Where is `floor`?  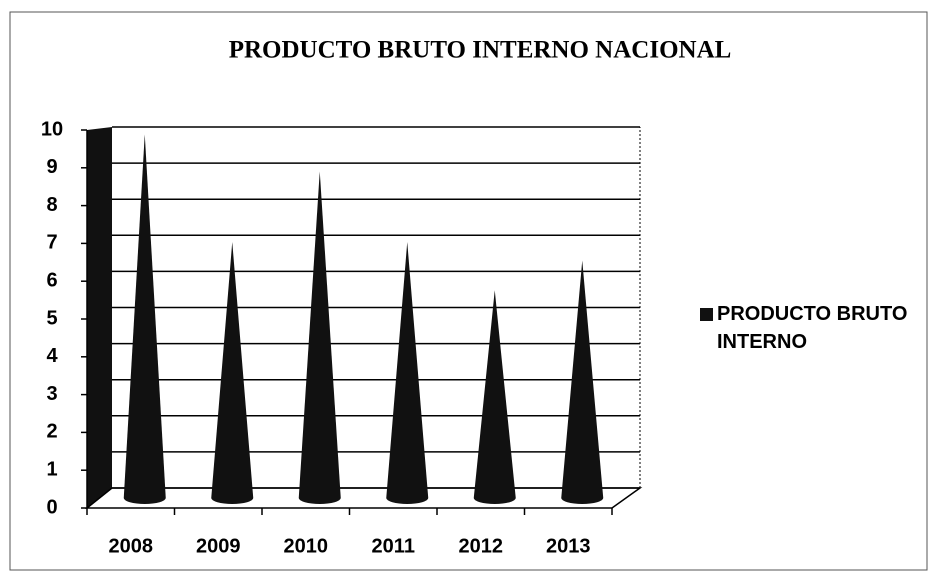
floor is located at coordinates (363, 498).